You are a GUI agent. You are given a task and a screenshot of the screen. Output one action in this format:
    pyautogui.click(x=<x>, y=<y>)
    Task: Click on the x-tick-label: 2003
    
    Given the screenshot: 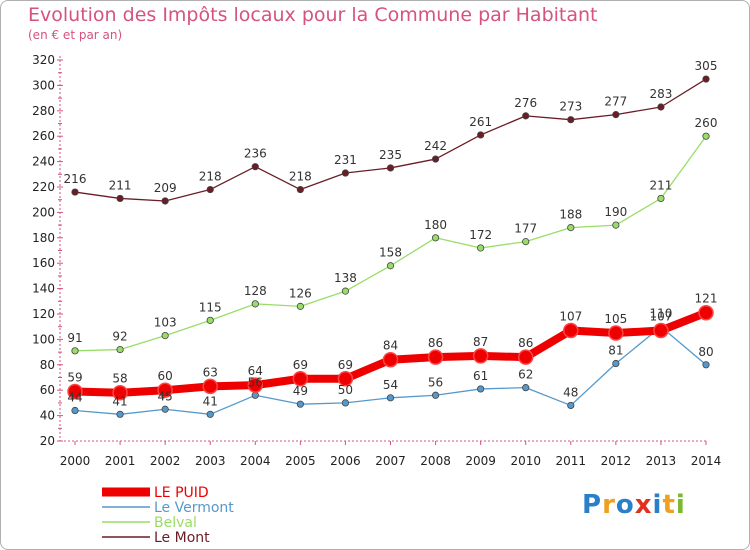 What is the action you would take?
    pyautogui.click(x=210, y=461)
    